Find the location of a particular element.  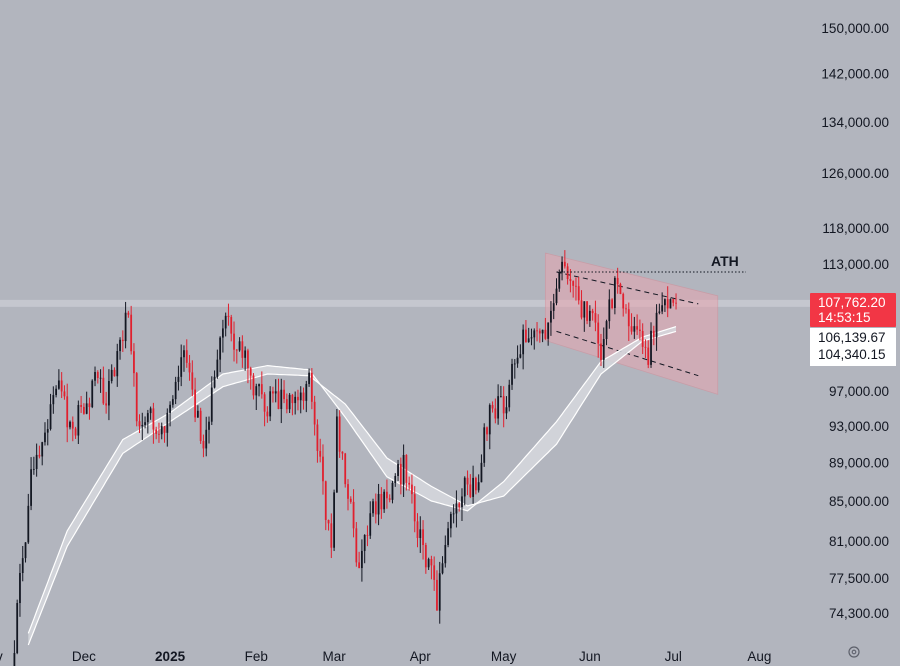

gear-icon is located at coordinates (854, 652).